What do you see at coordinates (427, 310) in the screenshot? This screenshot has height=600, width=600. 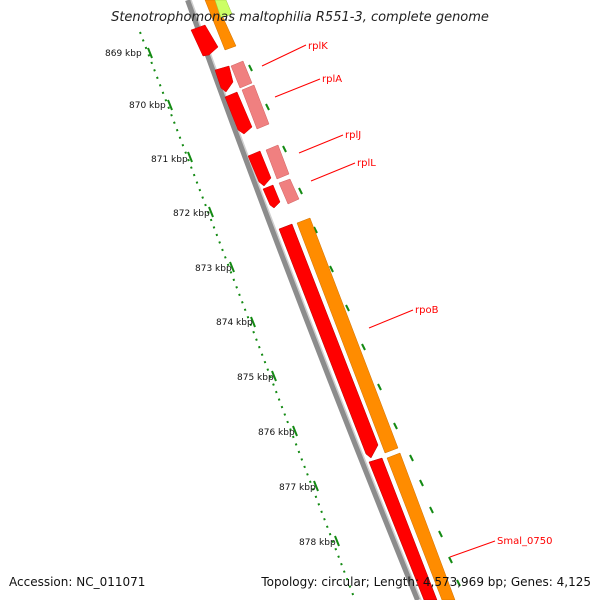 I see `gene-label-rpoB: rpoB` at bounding box center [427, 310].